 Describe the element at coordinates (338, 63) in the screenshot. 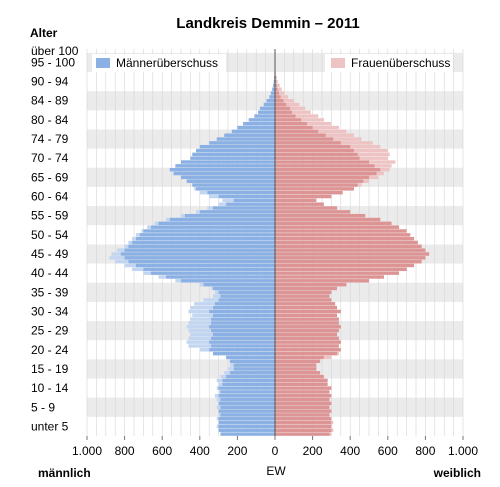

I see `legend-female-swatch` at that location.